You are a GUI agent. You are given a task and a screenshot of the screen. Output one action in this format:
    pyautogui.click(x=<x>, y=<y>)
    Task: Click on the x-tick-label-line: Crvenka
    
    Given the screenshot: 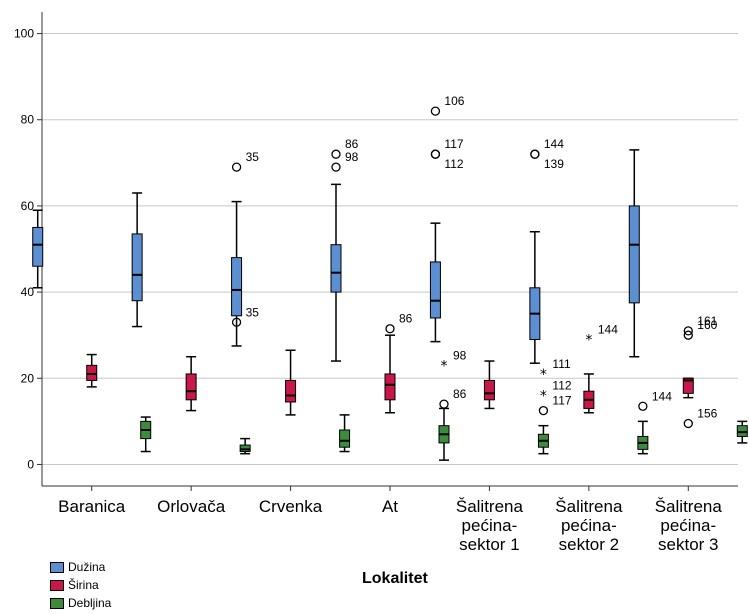 What is the action you would take?
    pyautogui.click(x=291, y=506)
    